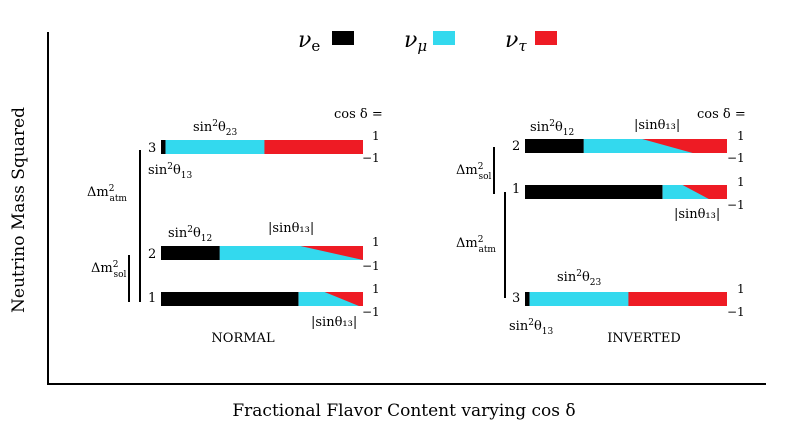 This screenshot has height=435, width=793. I want to click on y-axis-title: Neutrino Mass Squared, so click(19, 210).